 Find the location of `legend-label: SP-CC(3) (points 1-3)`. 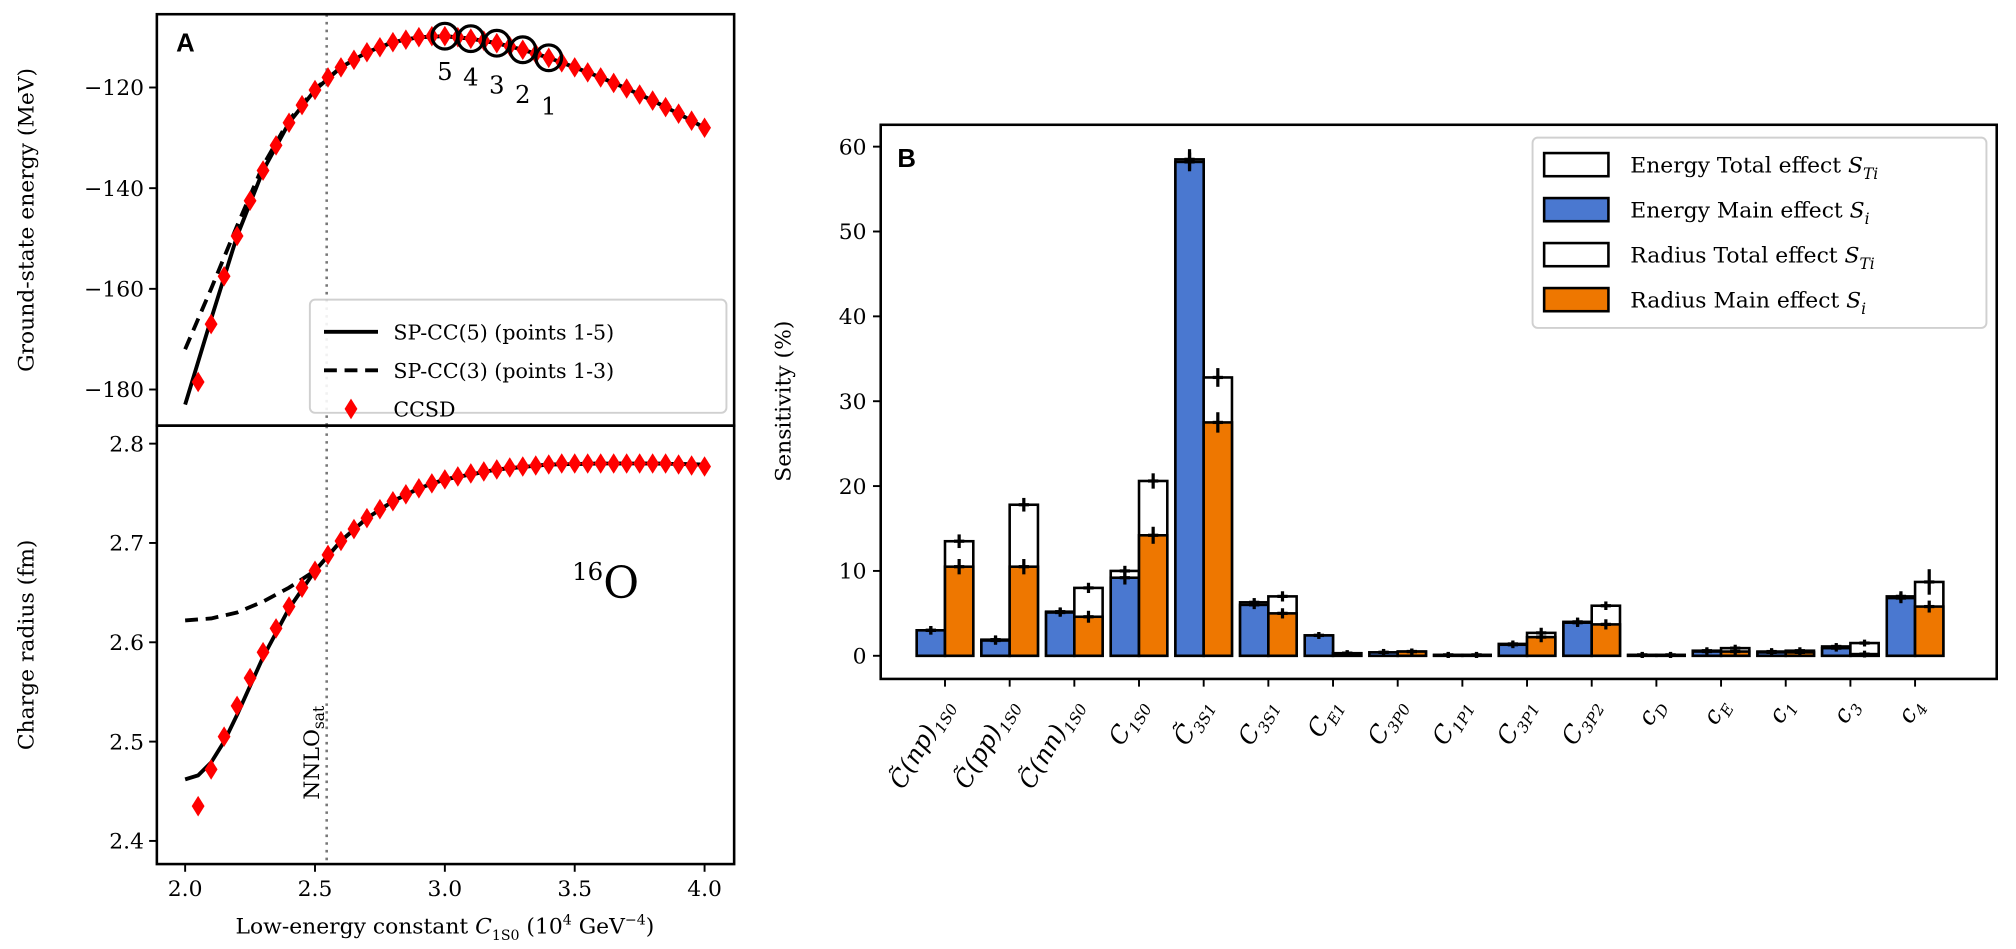

legend-label: SP-CC(3) (points 1-3) is located at coordinates (503, 371).